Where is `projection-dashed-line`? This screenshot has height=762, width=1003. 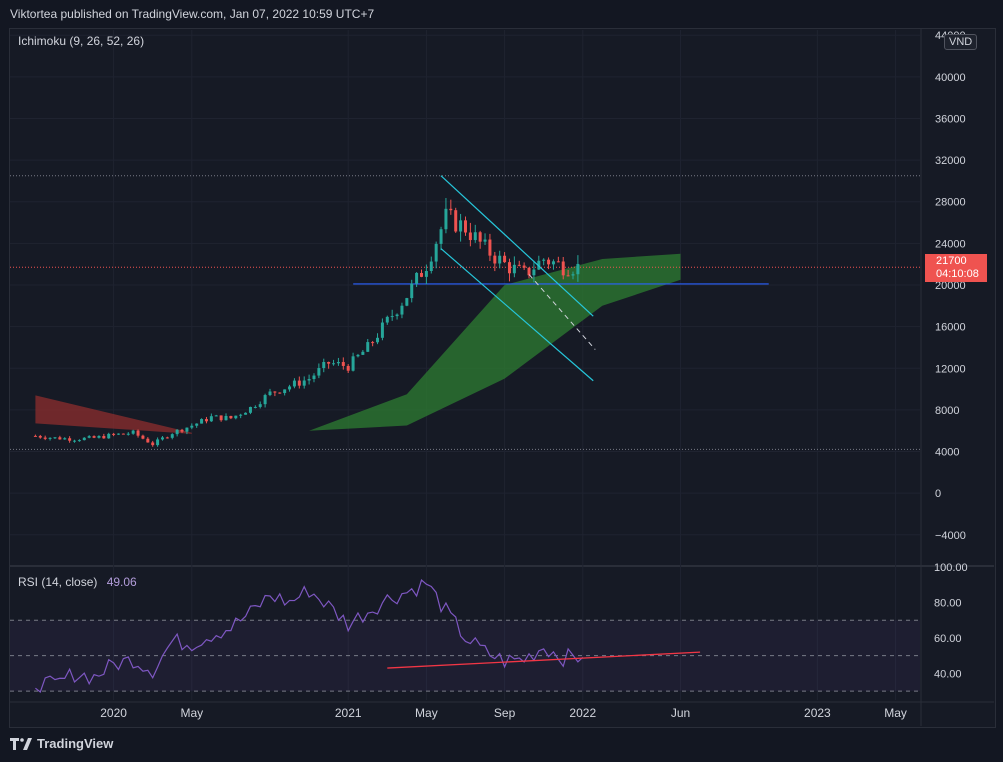
projection-dashed-line is located at coordinates (562, 312).